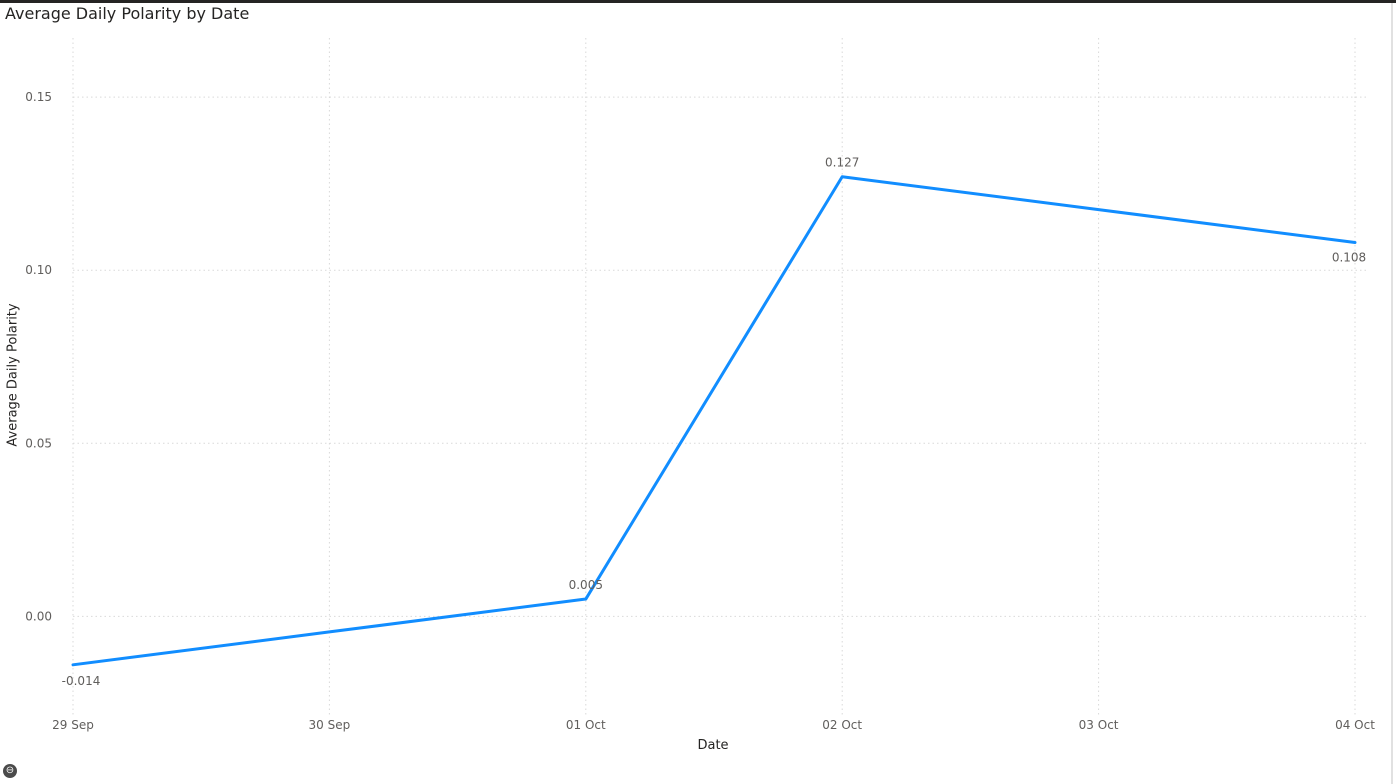 This screenshot has width=1396, height=784. What do you see at coordinates (698, 1) in the screenshot?
I see `top-border` at bounding box center [698, 1].